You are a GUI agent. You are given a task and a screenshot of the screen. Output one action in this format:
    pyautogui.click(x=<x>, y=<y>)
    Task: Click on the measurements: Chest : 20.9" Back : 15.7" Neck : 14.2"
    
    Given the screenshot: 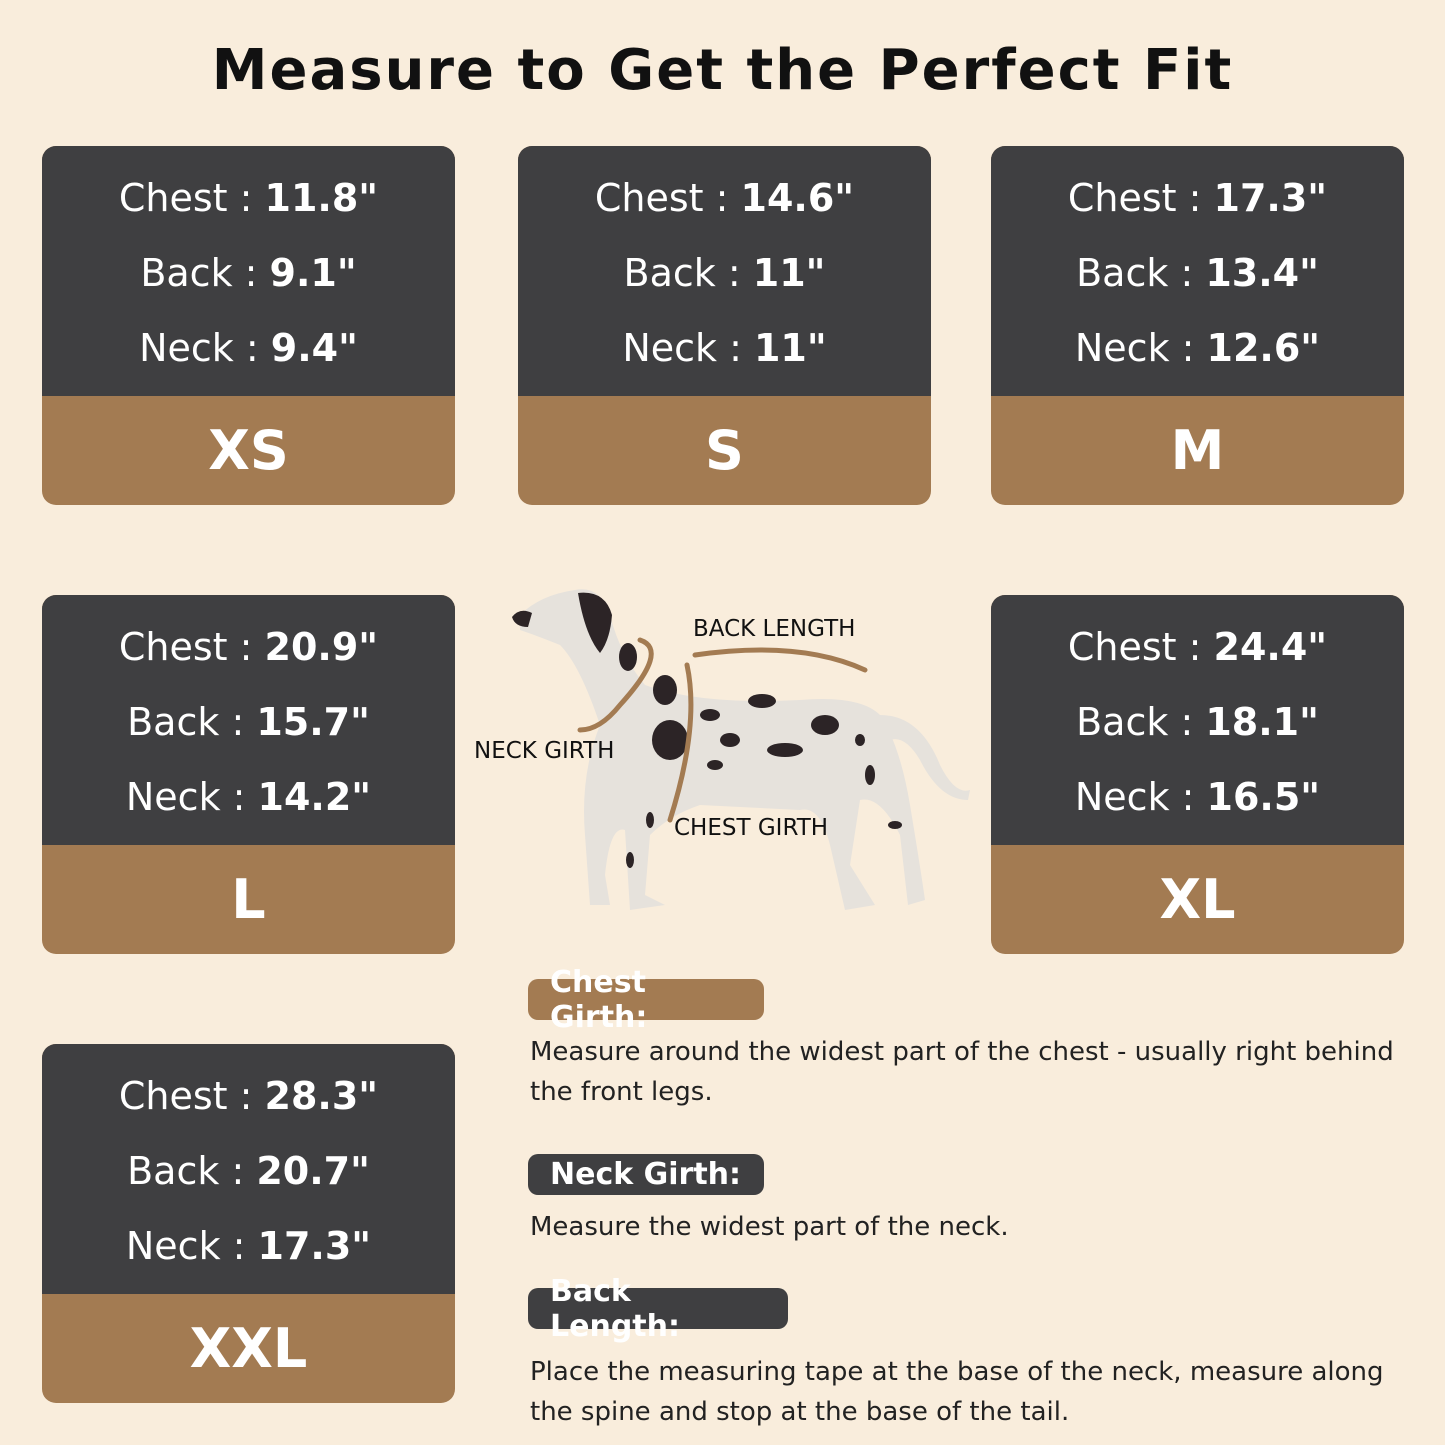 What is the action you would take?
    pyautogui.click(x=248, y=720)
    